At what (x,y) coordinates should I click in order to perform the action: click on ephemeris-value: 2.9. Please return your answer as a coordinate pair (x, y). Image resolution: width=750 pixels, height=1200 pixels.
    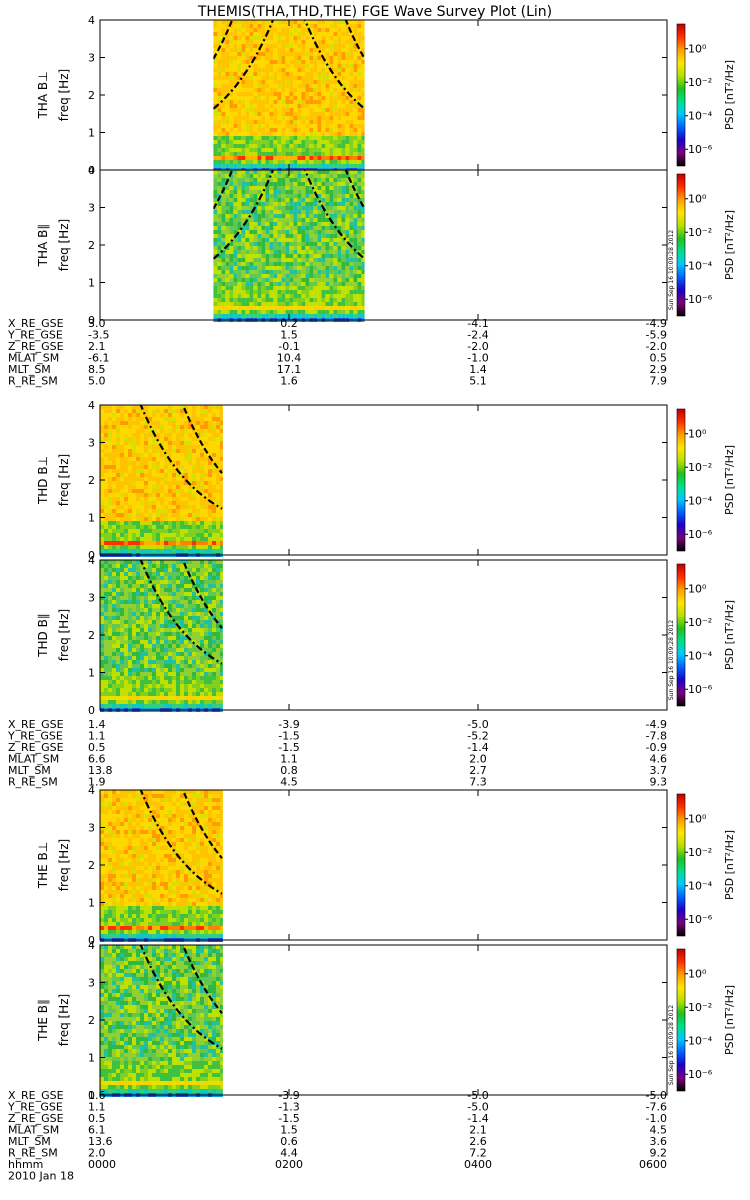
    Looking at the image, I should click on (659, 369).